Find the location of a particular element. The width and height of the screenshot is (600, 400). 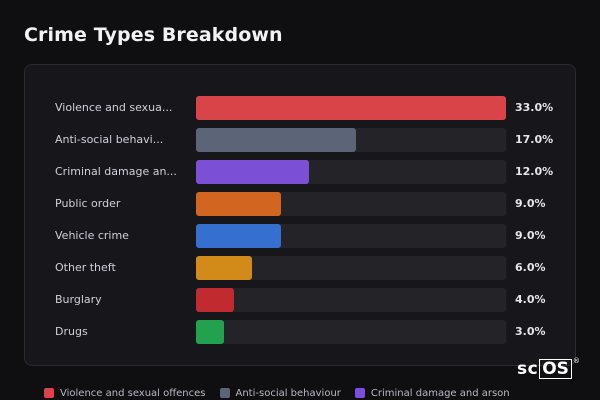

bar-category-label: Other theft is located at coordinates (85, 267).